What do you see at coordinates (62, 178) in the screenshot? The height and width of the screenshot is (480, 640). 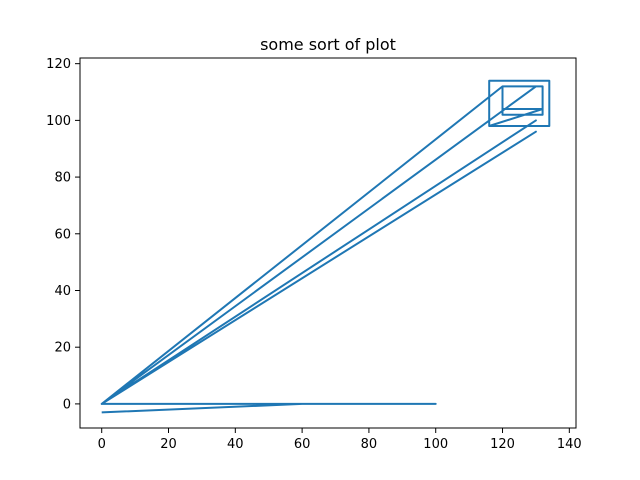 I see `y-tick-label: 80` at bounding box center [62, 178].